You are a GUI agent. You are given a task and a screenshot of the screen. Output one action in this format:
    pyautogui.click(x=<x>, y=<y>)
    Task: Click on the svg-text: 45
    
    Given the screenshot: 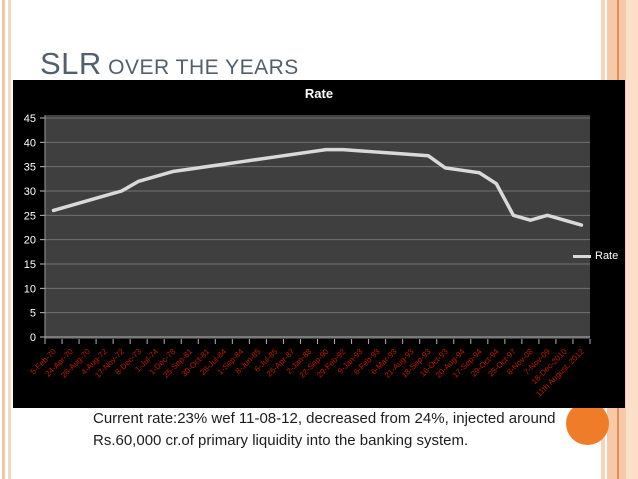 What is the action you would take?
    pyautogui.click(x=30, y=119)
    